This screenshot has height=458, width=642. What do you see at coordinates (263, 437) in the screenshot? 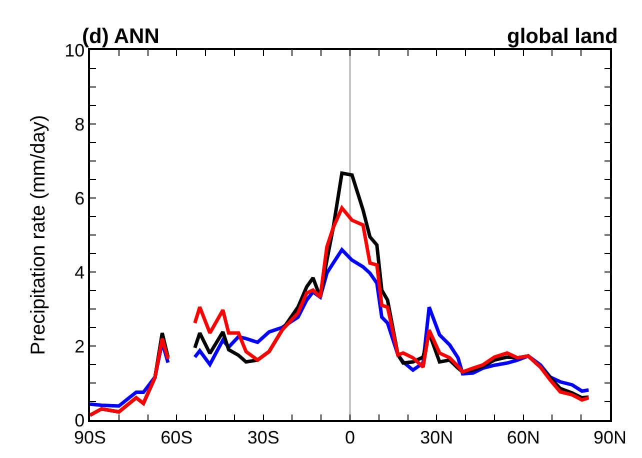
I see `x-tick-label: 30S` at bounding box center [263, 437].